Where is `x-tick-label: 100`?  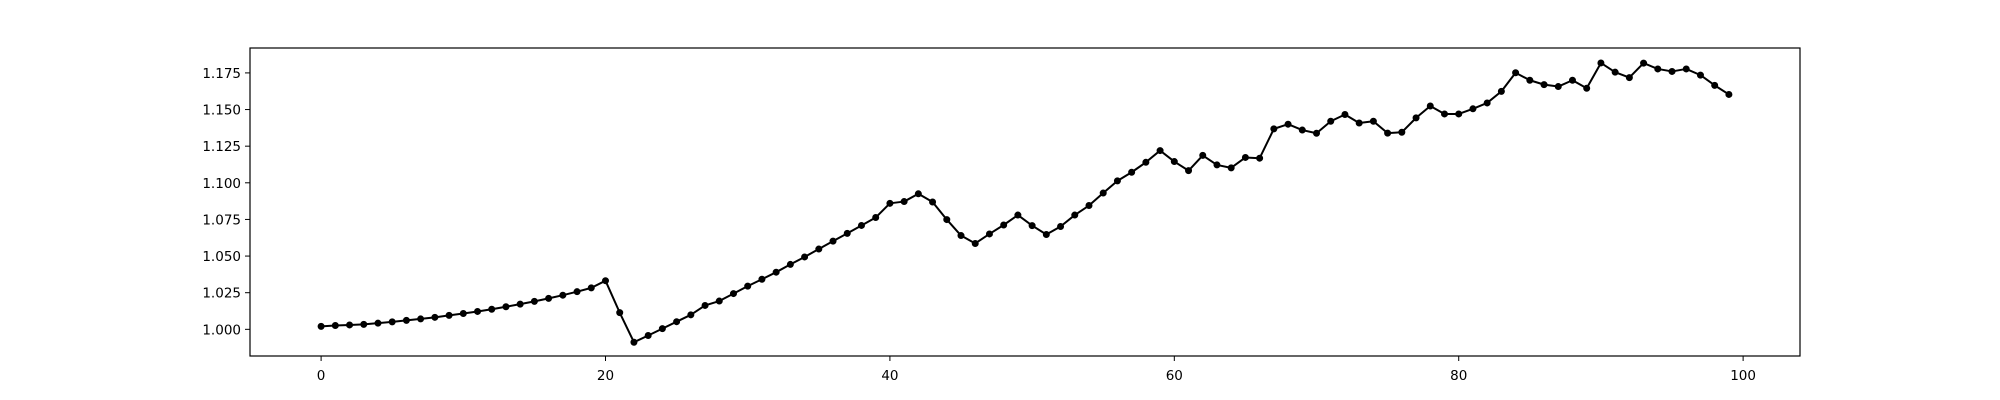 x-tick-label: 100 is located at coordinates (1743, 376).